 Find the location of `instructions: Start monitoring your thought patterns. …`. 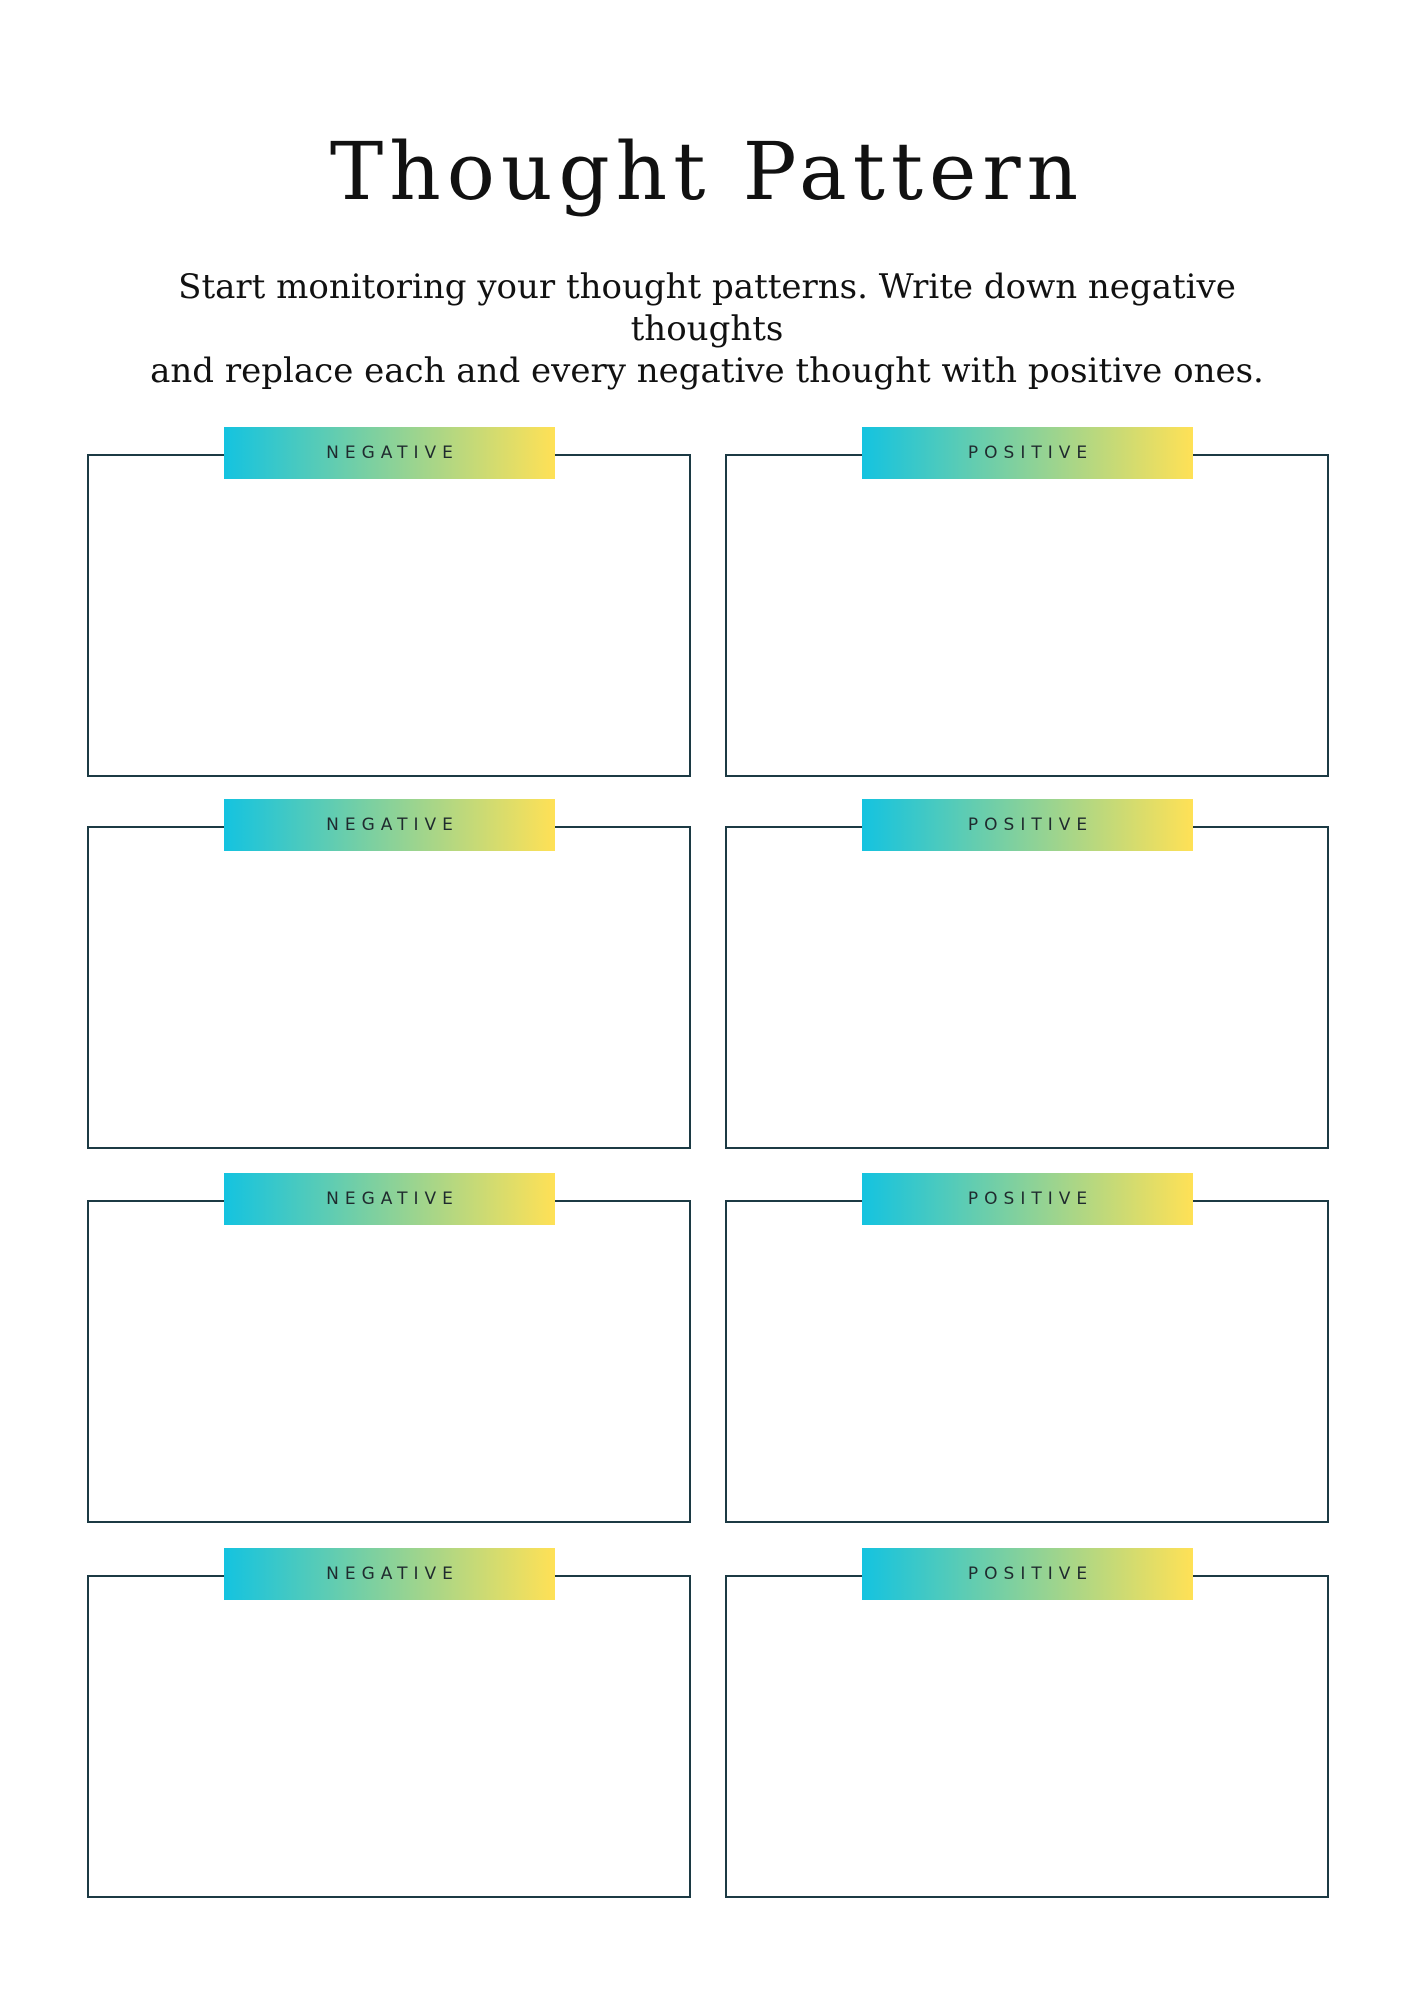

instructions: Start monitoring your thought patterns. … is located at coordinates (707, 329).